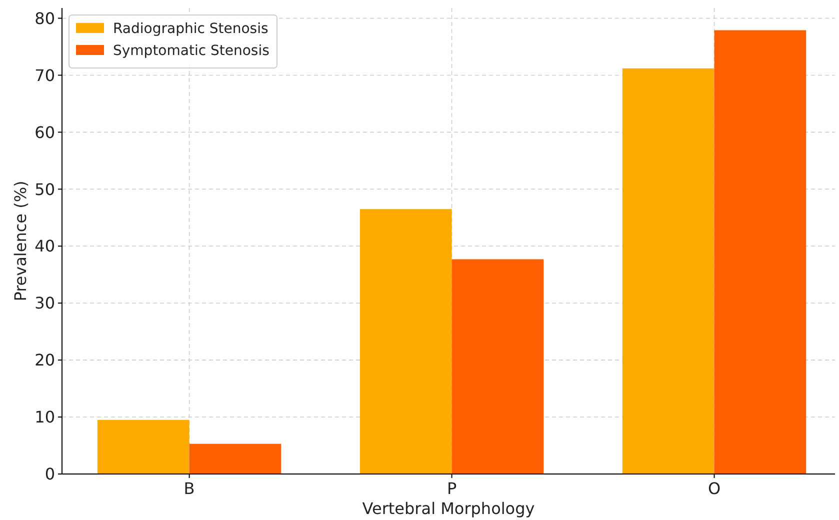 The image size is (839, 520). Describe the element at coordinates (44, 189) in the screenshot. I see `y-tick-label: 50` at that location.